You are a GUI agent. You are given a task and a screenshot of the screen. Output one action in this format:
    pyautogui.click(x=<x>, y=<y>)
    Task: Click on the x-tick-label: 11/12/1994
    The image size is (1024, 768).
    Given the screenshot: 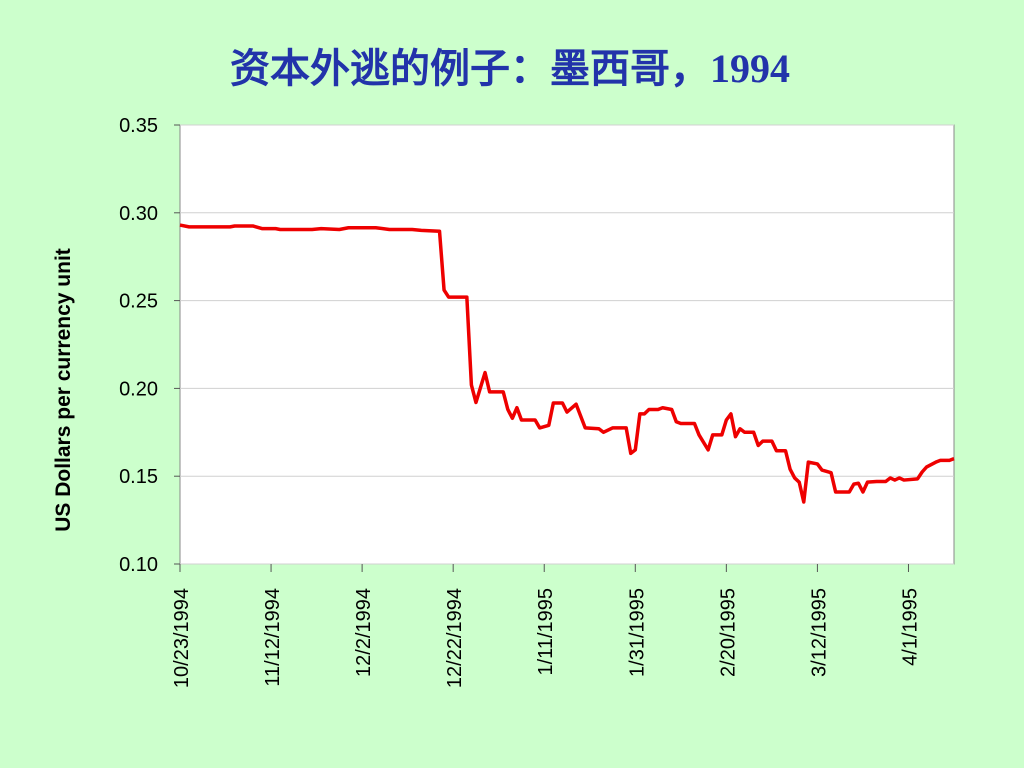 What is the action you would take?
    pyautogui.click(x=273, y=637)
    